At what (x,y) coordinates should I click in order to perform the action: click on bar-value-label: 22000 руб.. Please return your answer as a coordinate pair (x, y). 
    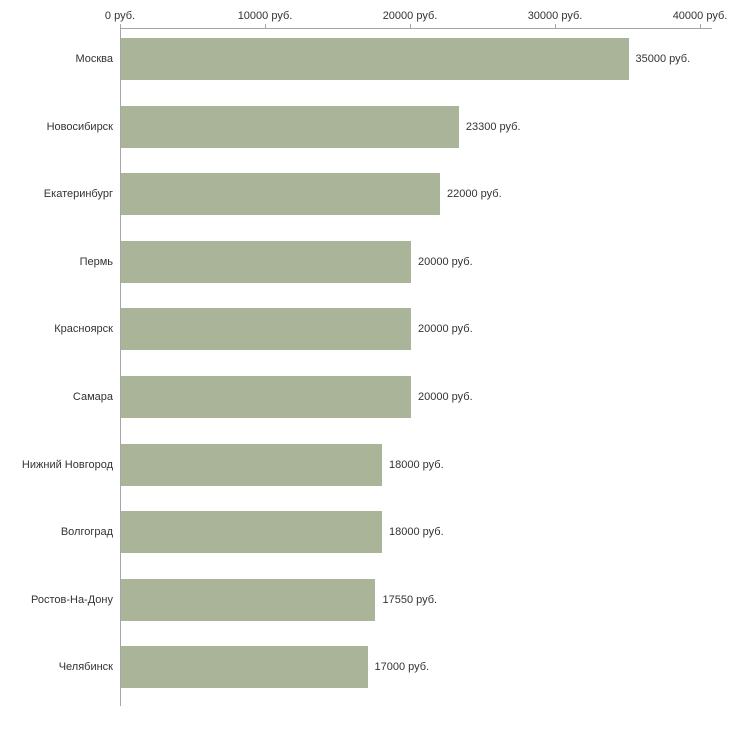
    Looking at the image, I should click on (474, 194).